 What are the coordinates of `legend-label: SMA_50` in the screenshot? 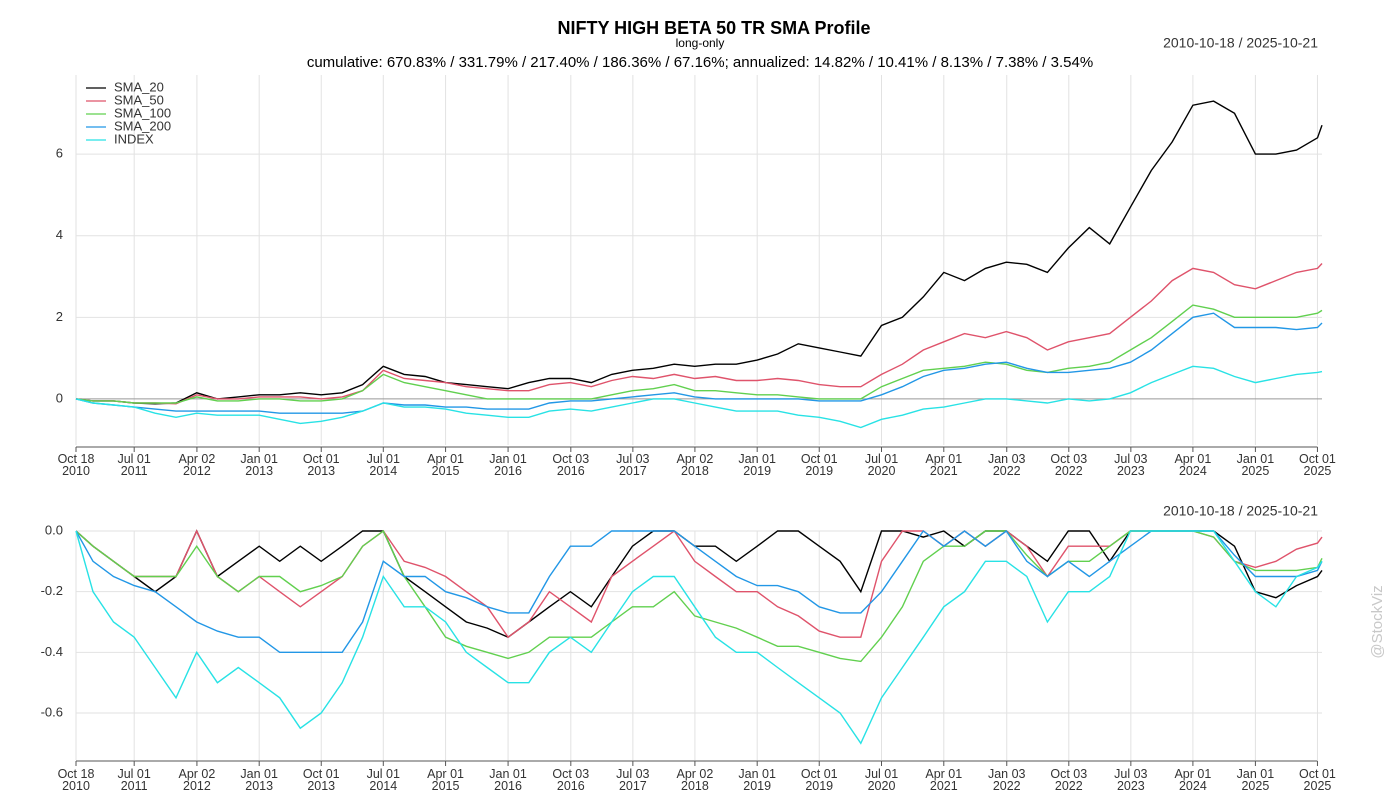 It's located at (139, 99).